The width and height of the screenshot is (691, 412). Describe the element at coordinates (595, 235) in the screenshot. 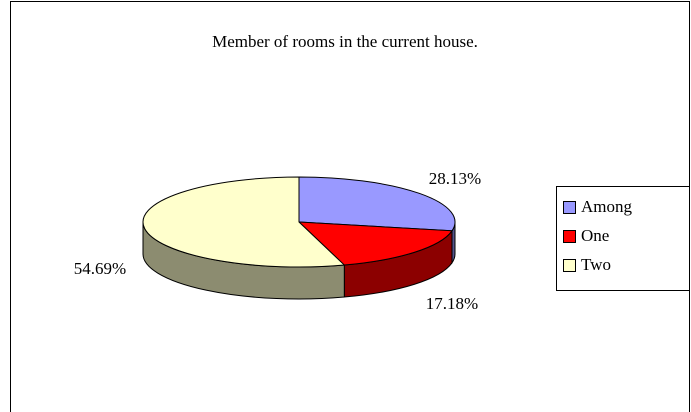

I see `legend-label: One` at that location.